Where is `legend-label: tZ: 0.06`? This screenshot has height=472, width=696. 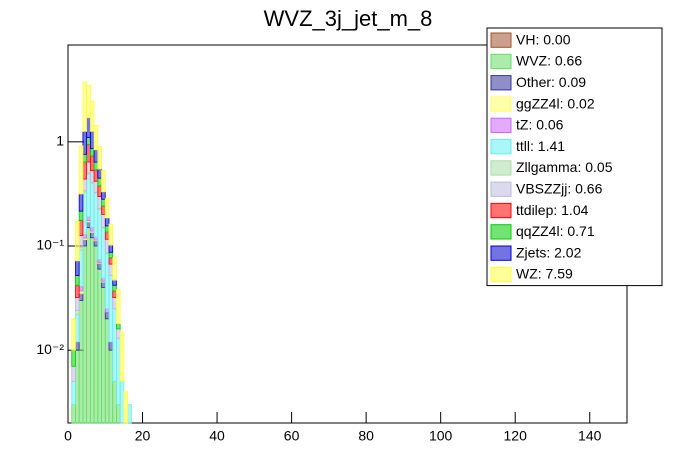
legend-label: tZ: 0.06 is located at coordinates (540, 125).